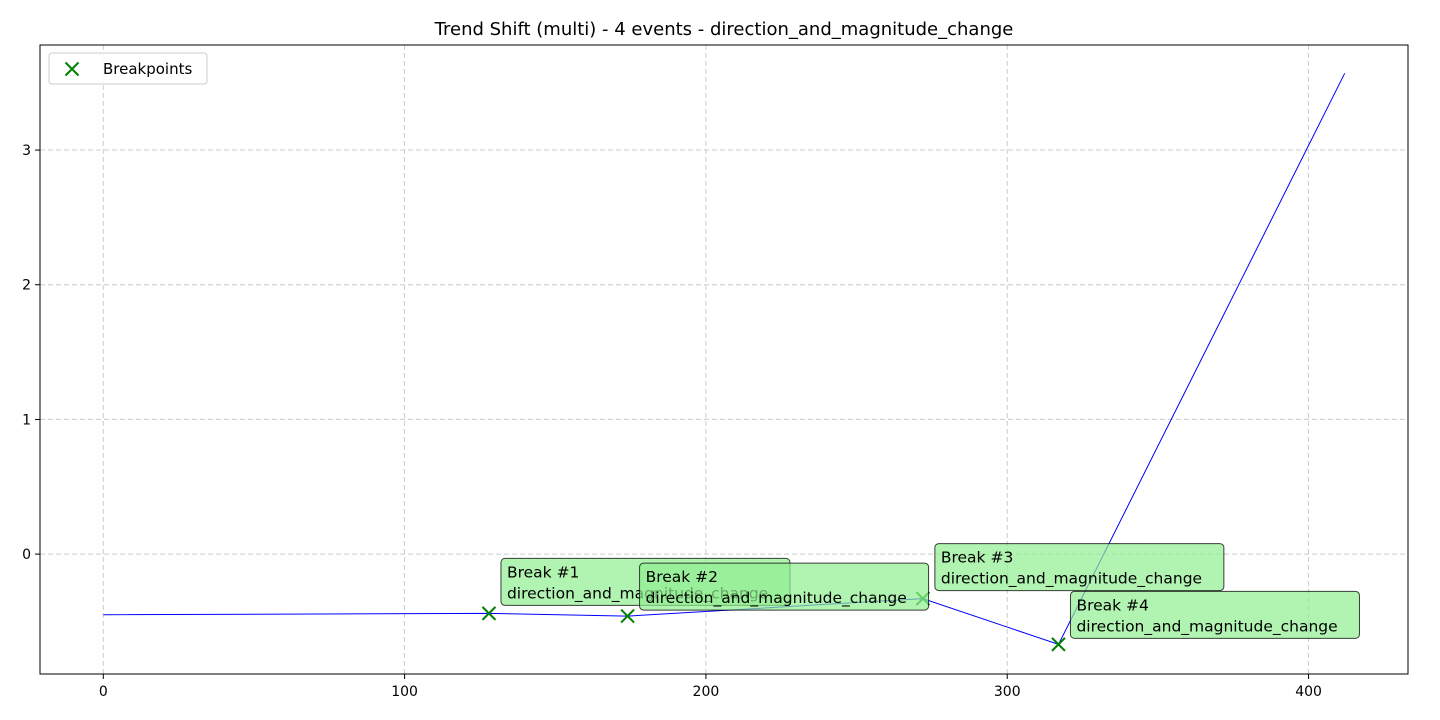  I want to click on annotation-title: Break #4, so click(1112, 605).